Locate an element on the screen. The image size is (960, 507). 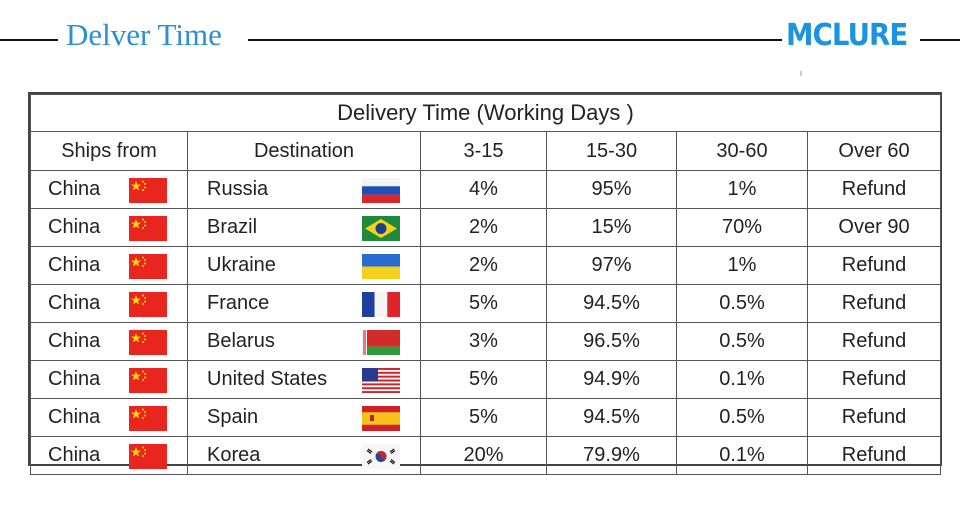
destination-label: Brazil is located at coordinates (232, 227).